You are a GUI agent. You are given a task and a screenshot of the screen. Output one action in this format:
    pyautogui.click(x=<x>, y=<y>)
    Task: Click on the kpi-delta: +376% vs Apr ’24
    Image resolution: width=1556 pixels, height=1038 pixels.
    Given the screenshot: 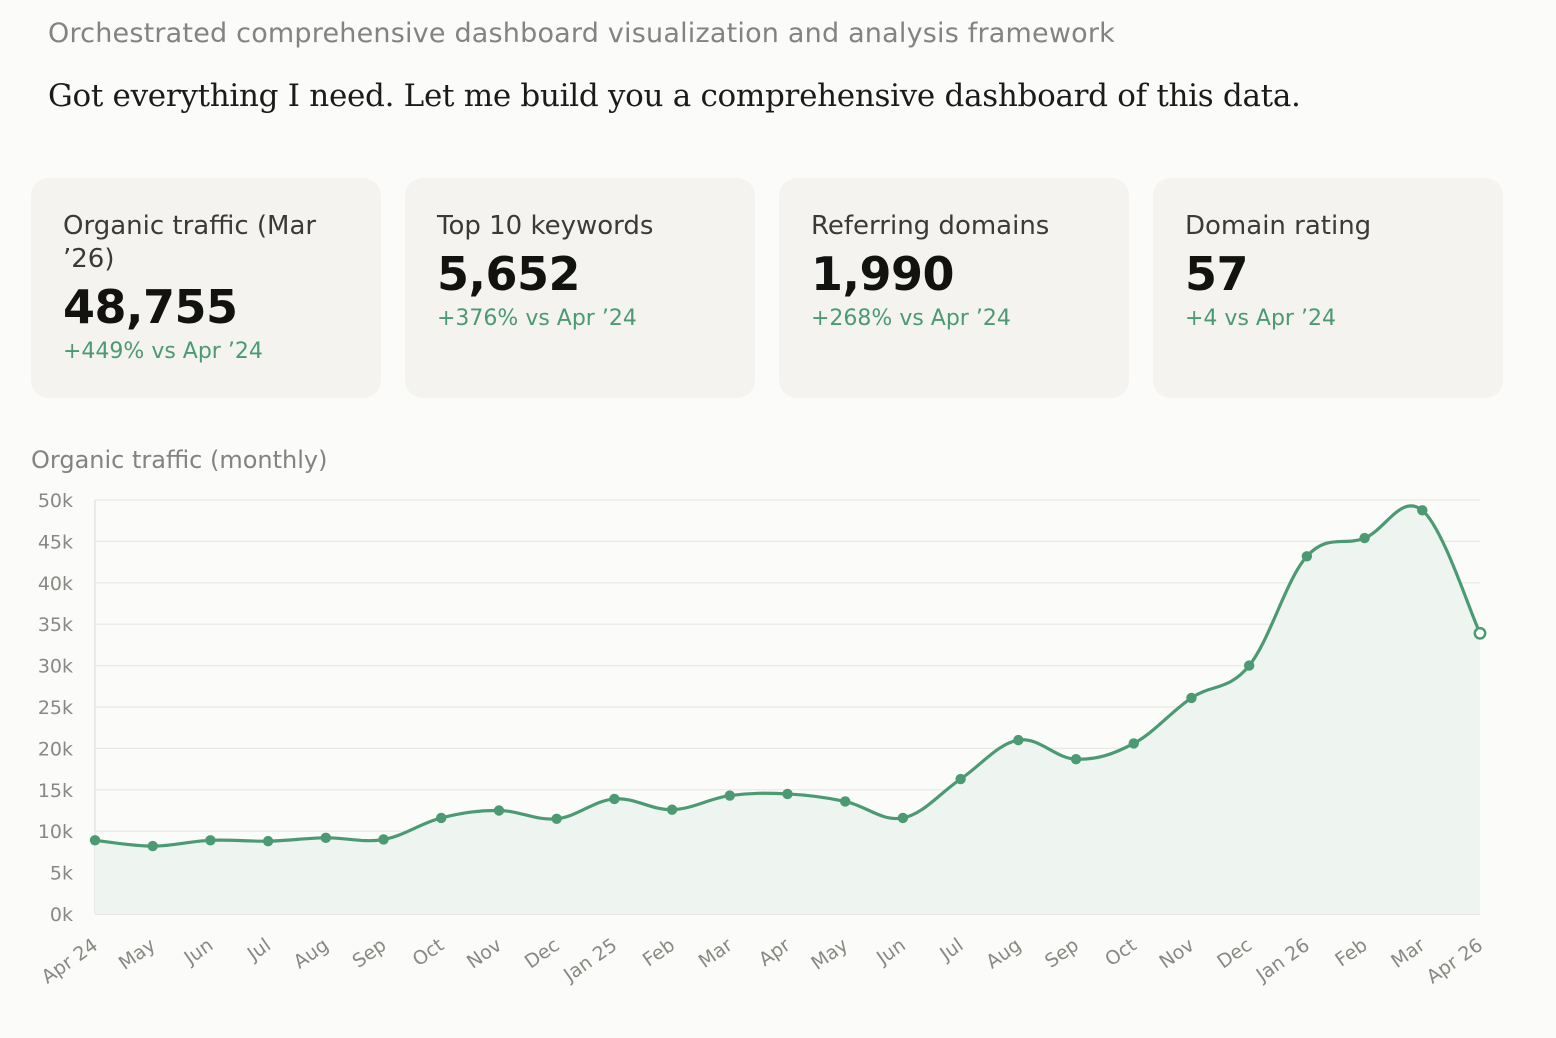 What is the action you would take?
    pyautogui.click(x=537, y=318)
    